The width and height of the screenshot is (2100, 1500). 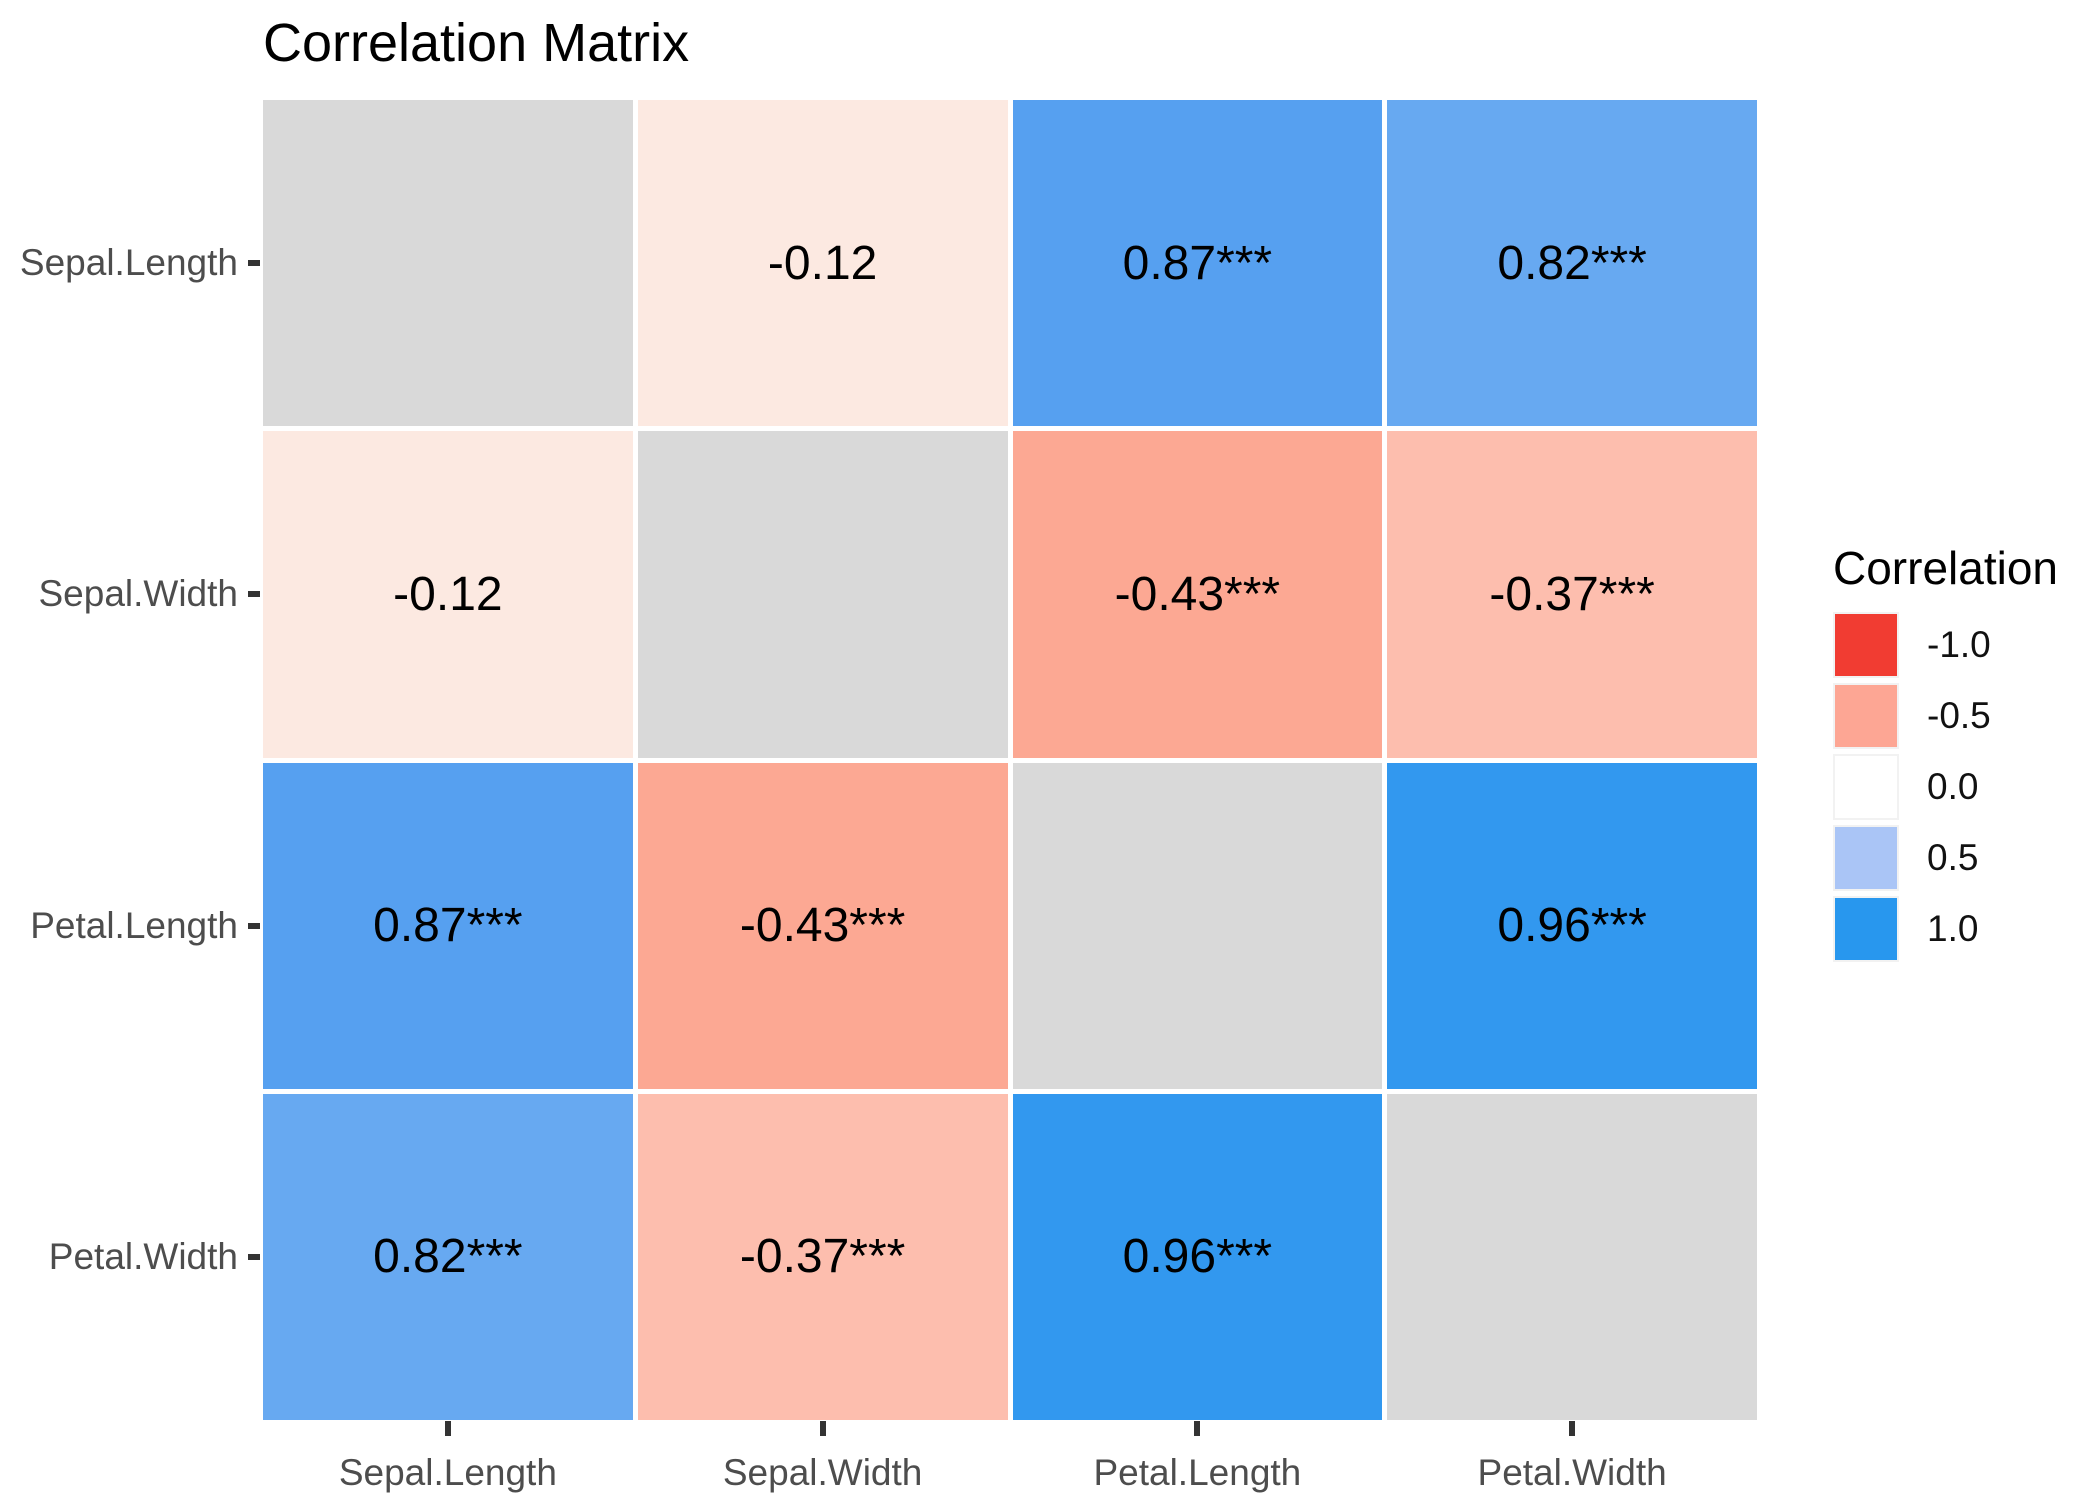 I want to click on legend-entry--1.0: -1.0, so click(x=1945, y=645).